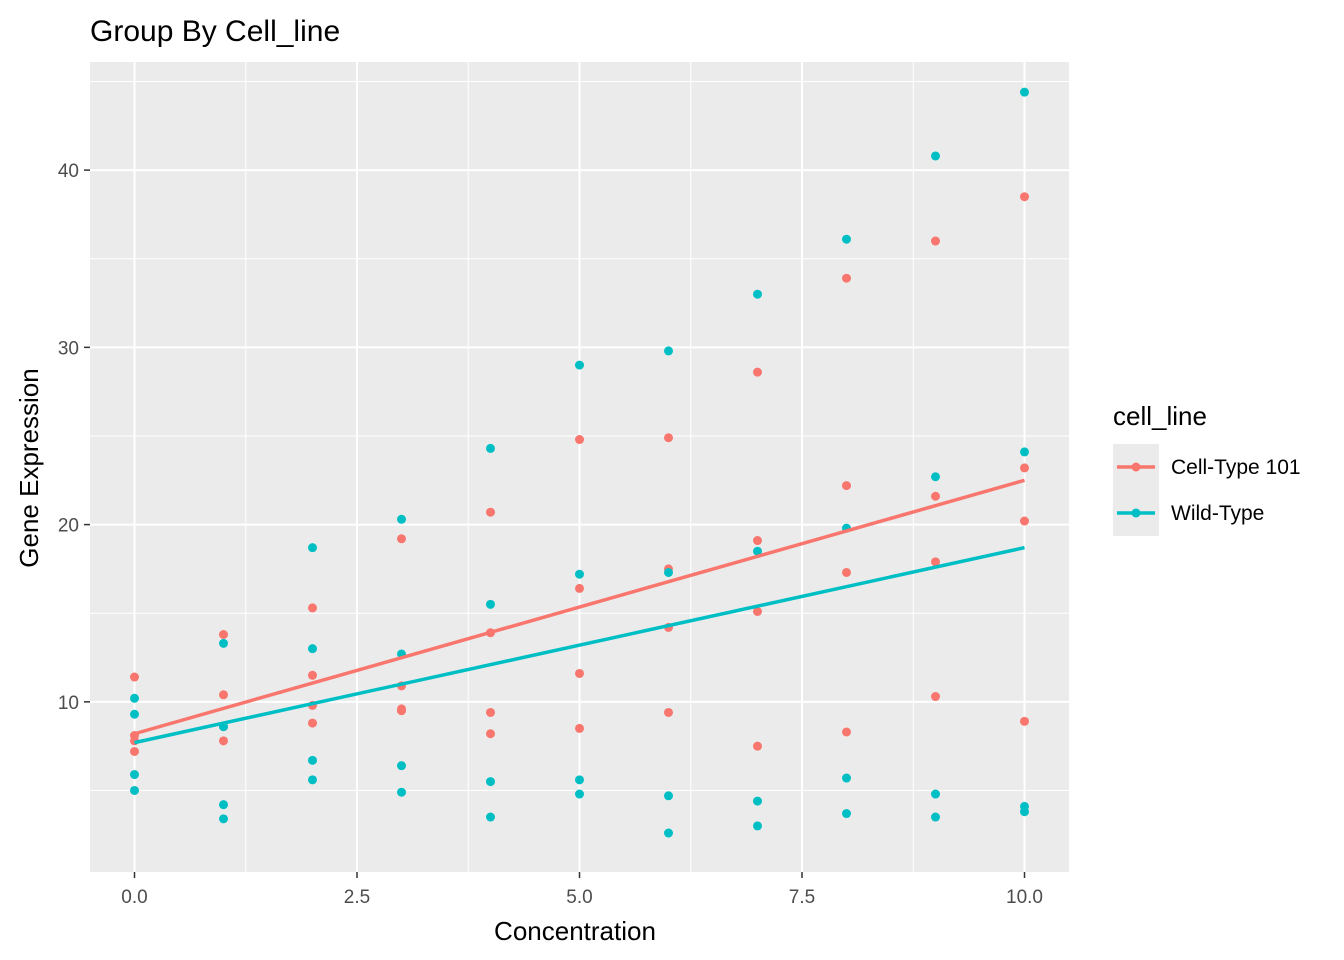  I want to click on y-axis: 10 20 30 40, so click(74, 437).